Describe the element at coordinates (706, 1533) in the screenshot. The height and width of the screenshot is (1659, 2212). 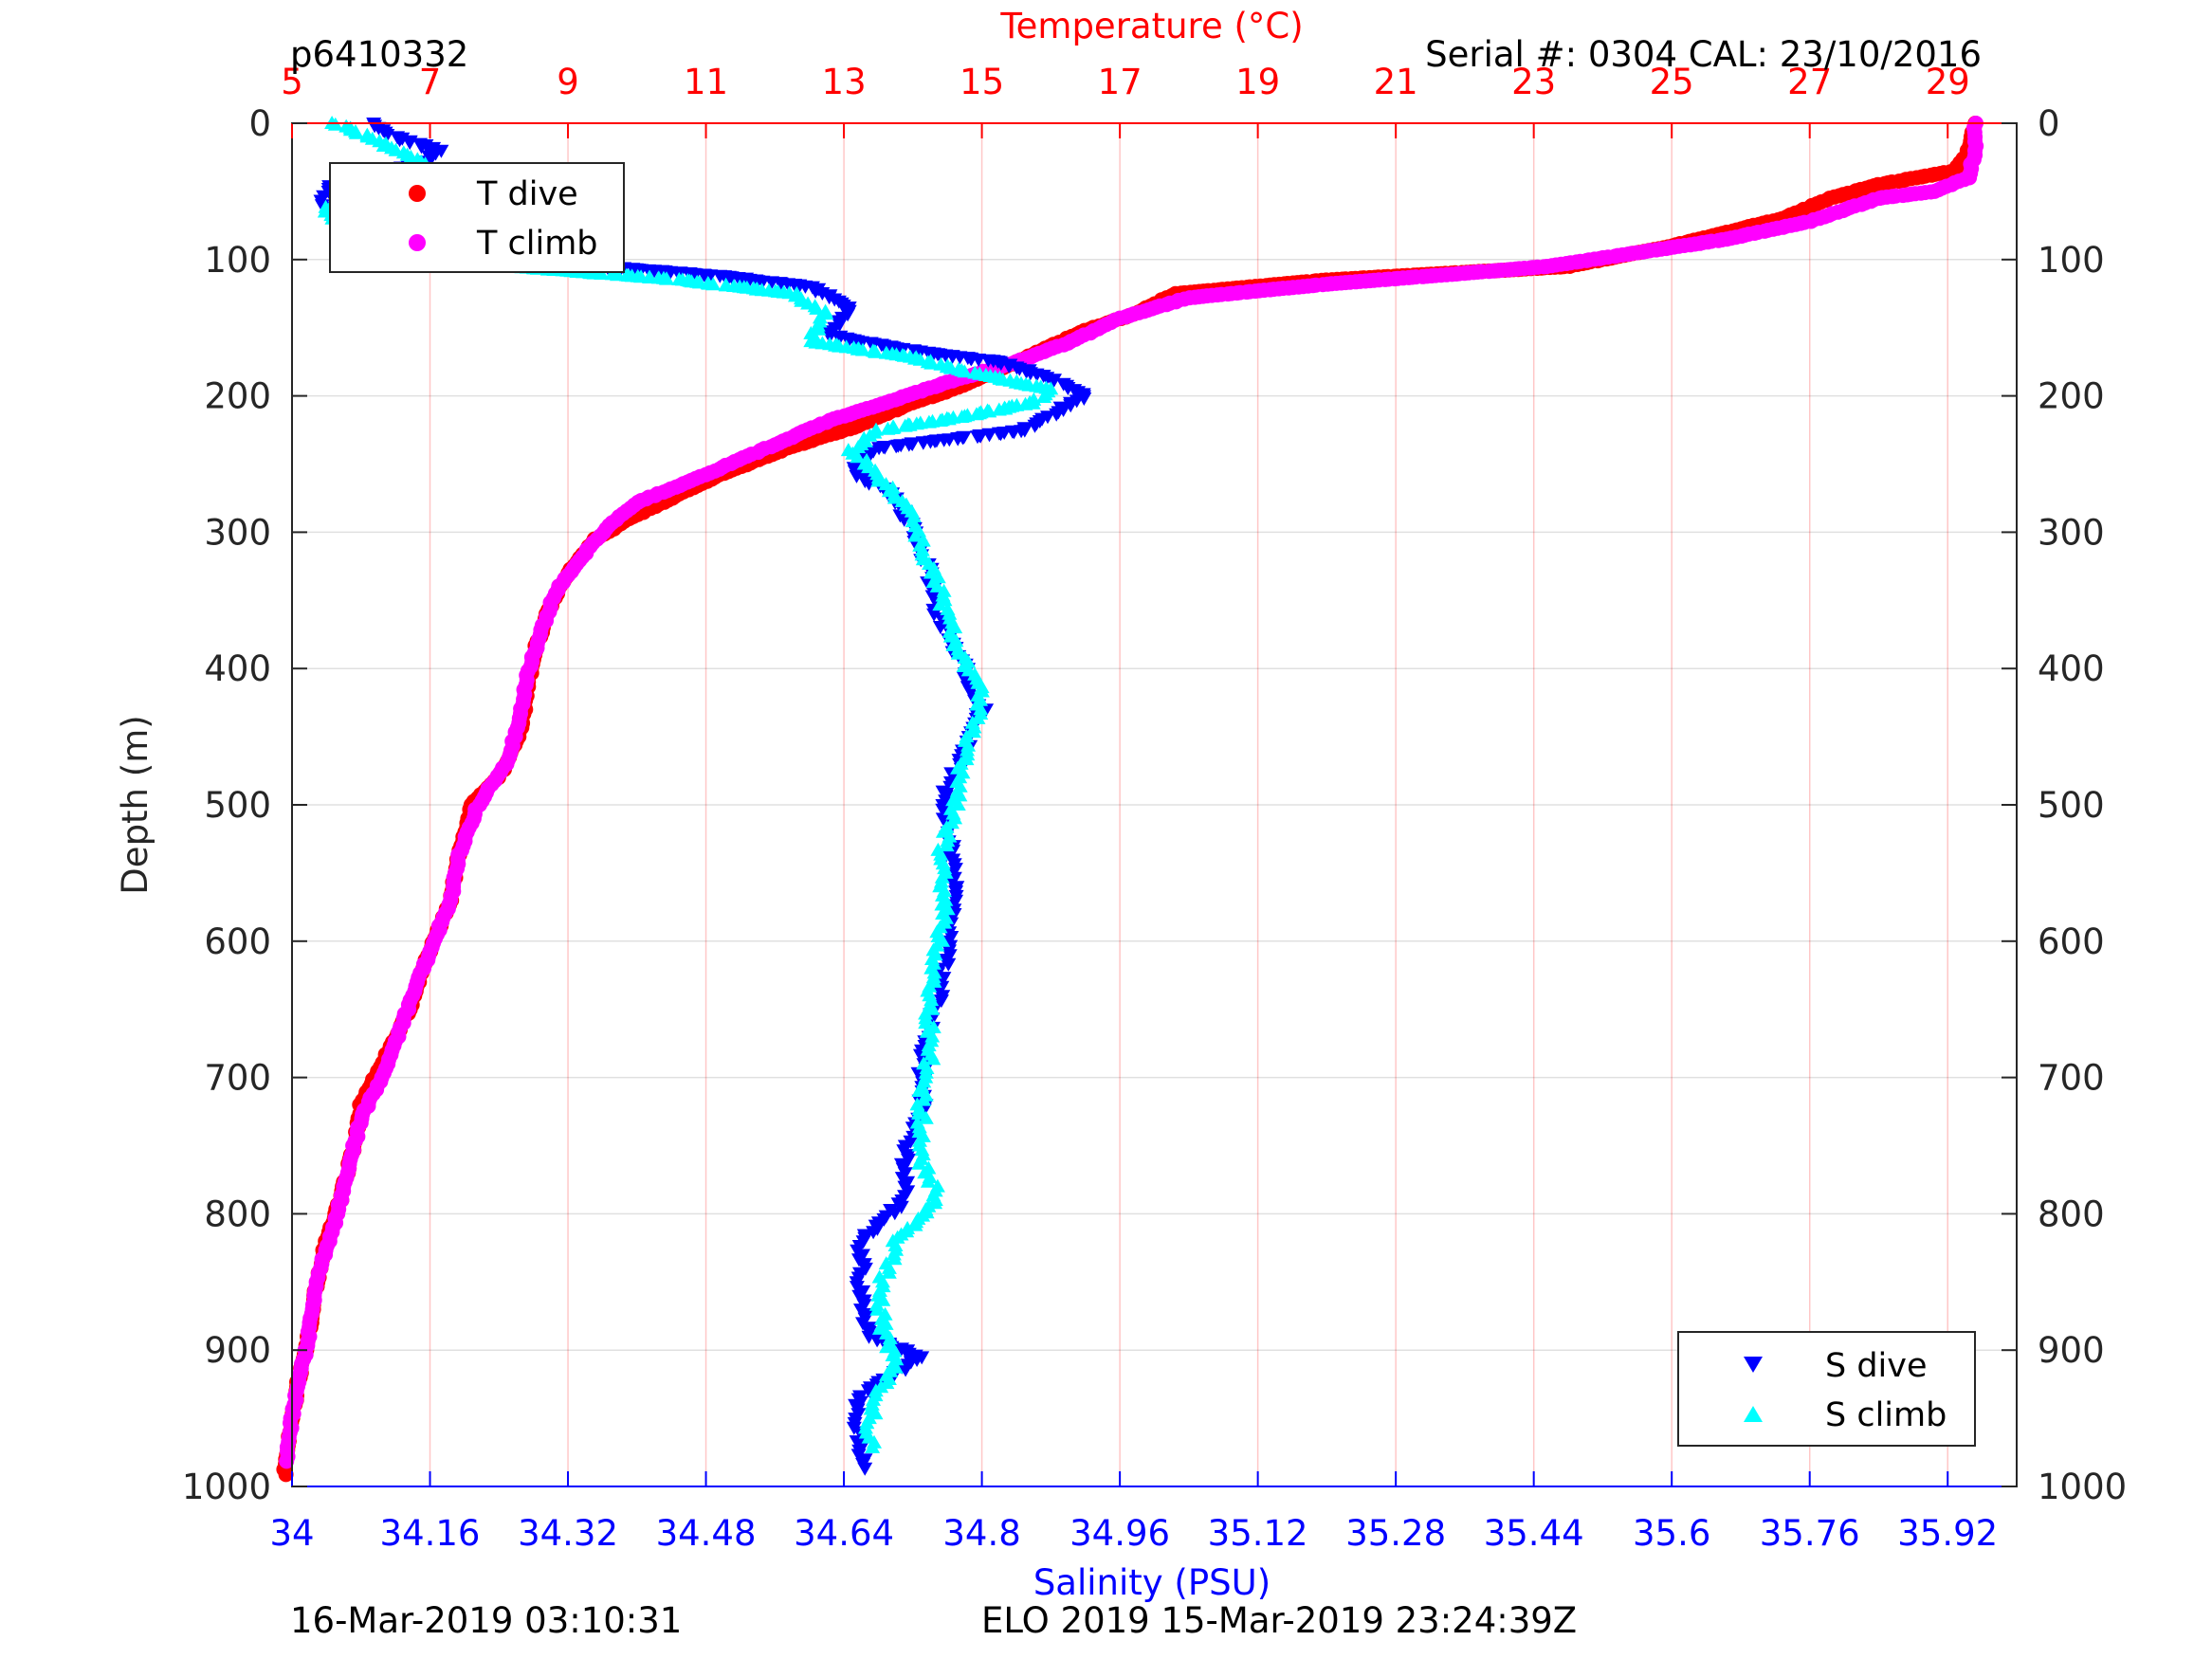
I see `salinity-tick-label: 34.48` at that location.